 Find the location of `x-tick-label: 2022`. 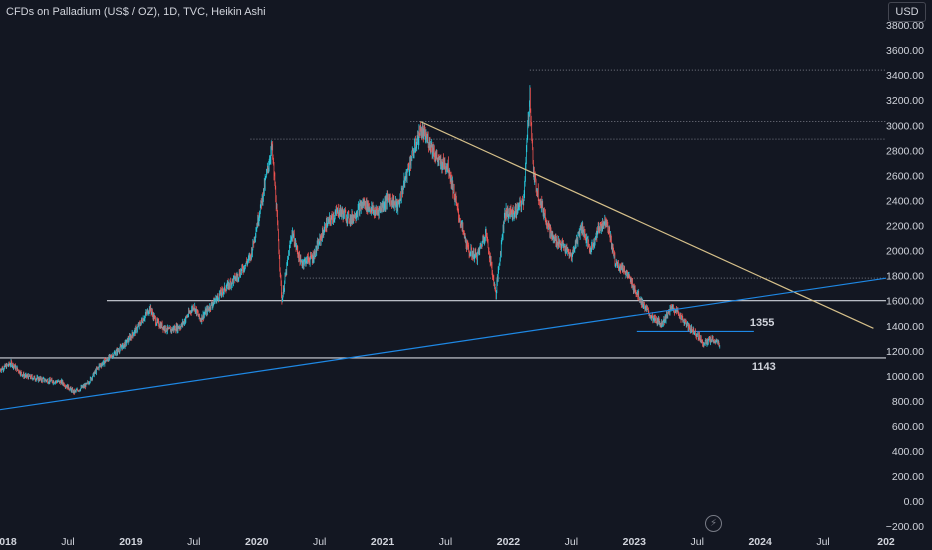

x-tick-label: 2022 is located at coordinates (509, 542).